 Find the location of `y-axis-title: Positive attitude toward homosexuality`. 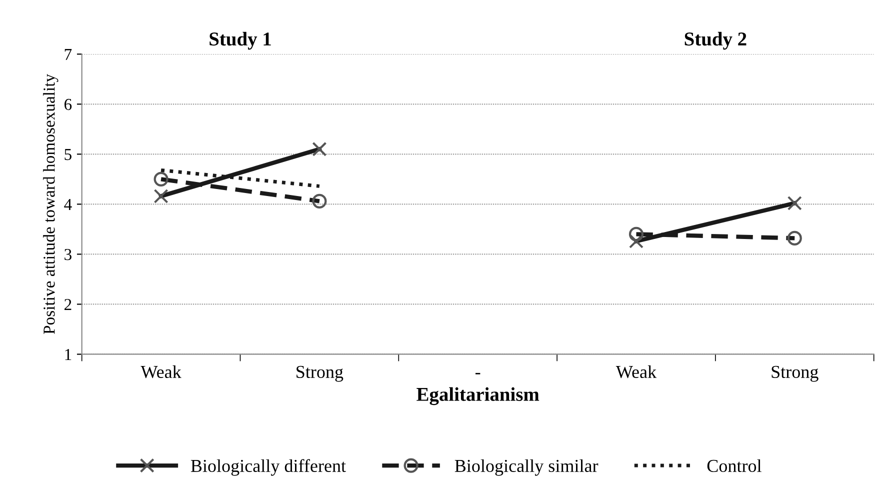

y-axis-title: Positive attitude toward homosexuality is located at coordinates (50, 204).